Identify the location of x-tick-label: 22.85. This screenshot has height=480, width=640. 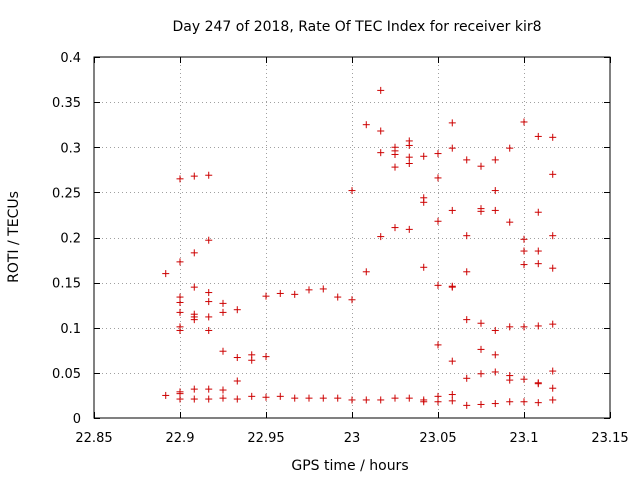
(93, 438).